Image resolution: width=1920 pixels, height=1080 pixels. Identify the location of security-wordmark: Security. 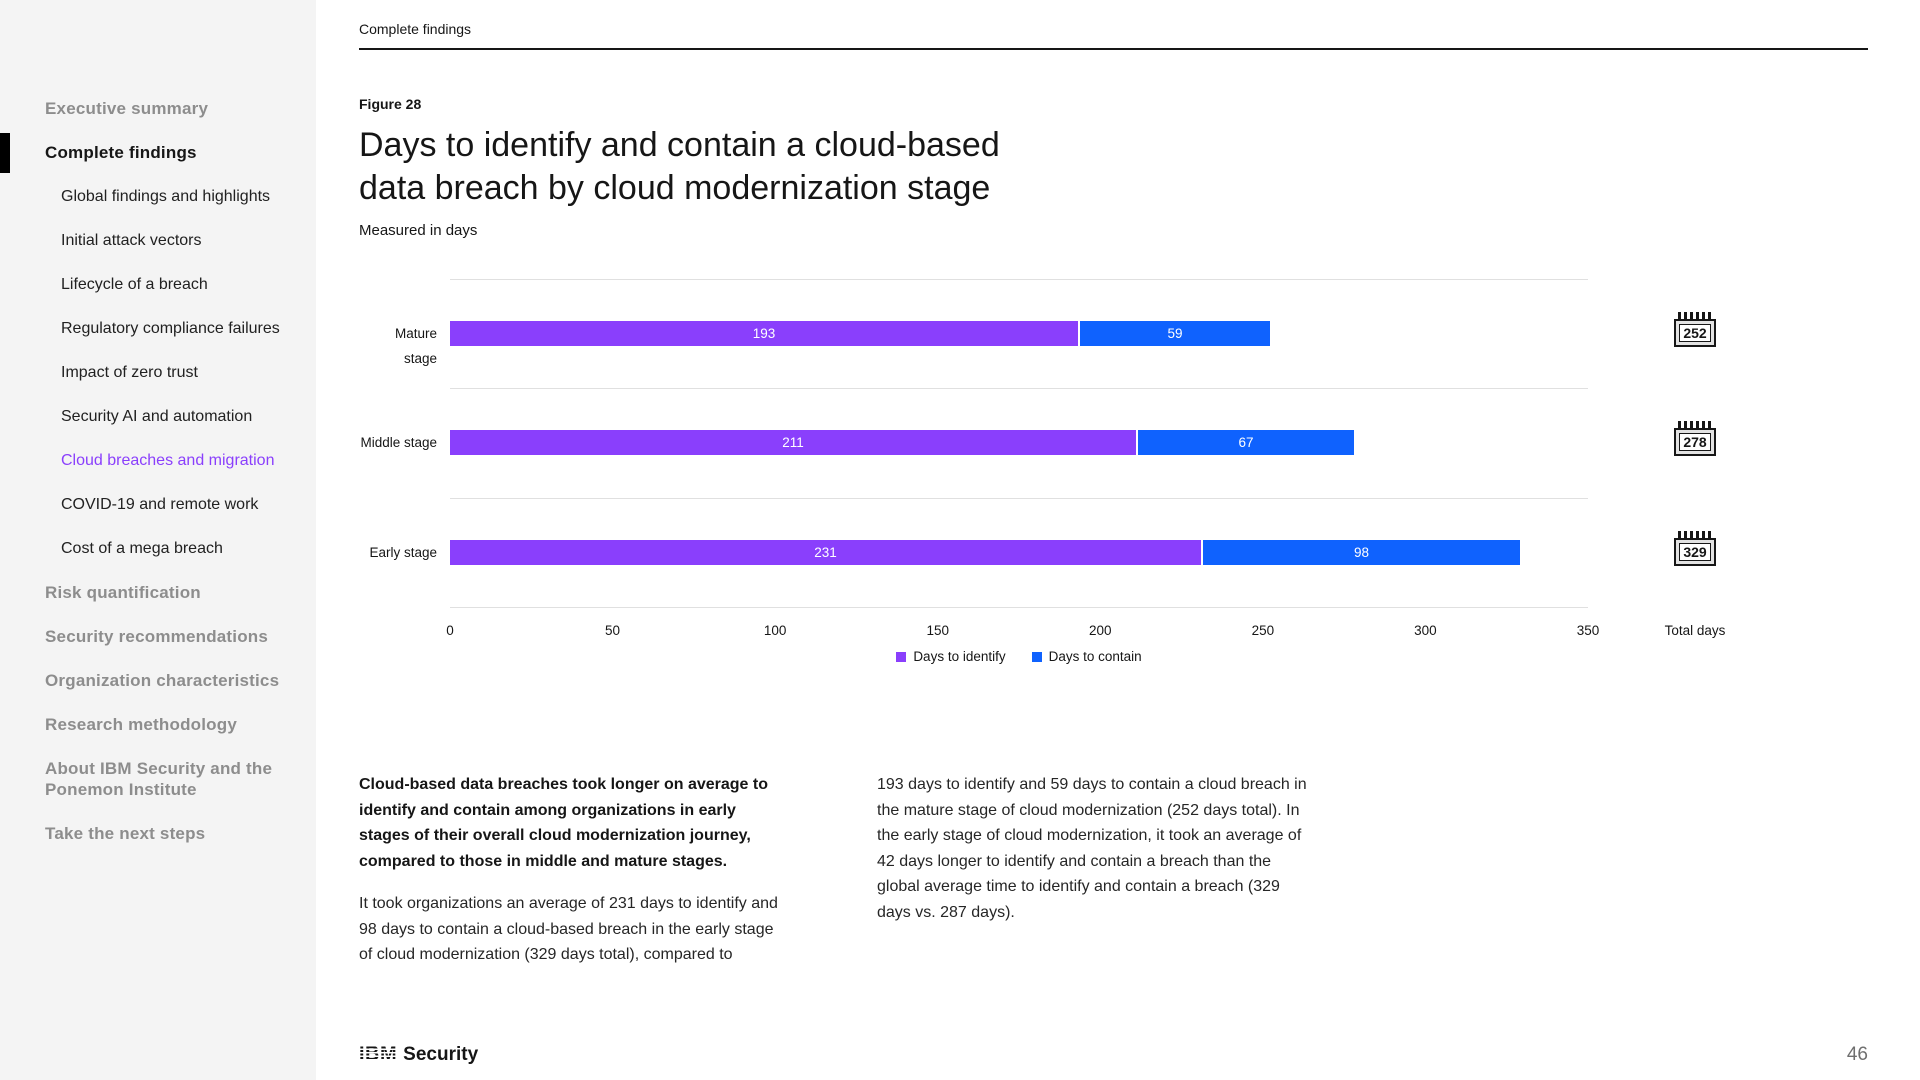
(441, 1054).